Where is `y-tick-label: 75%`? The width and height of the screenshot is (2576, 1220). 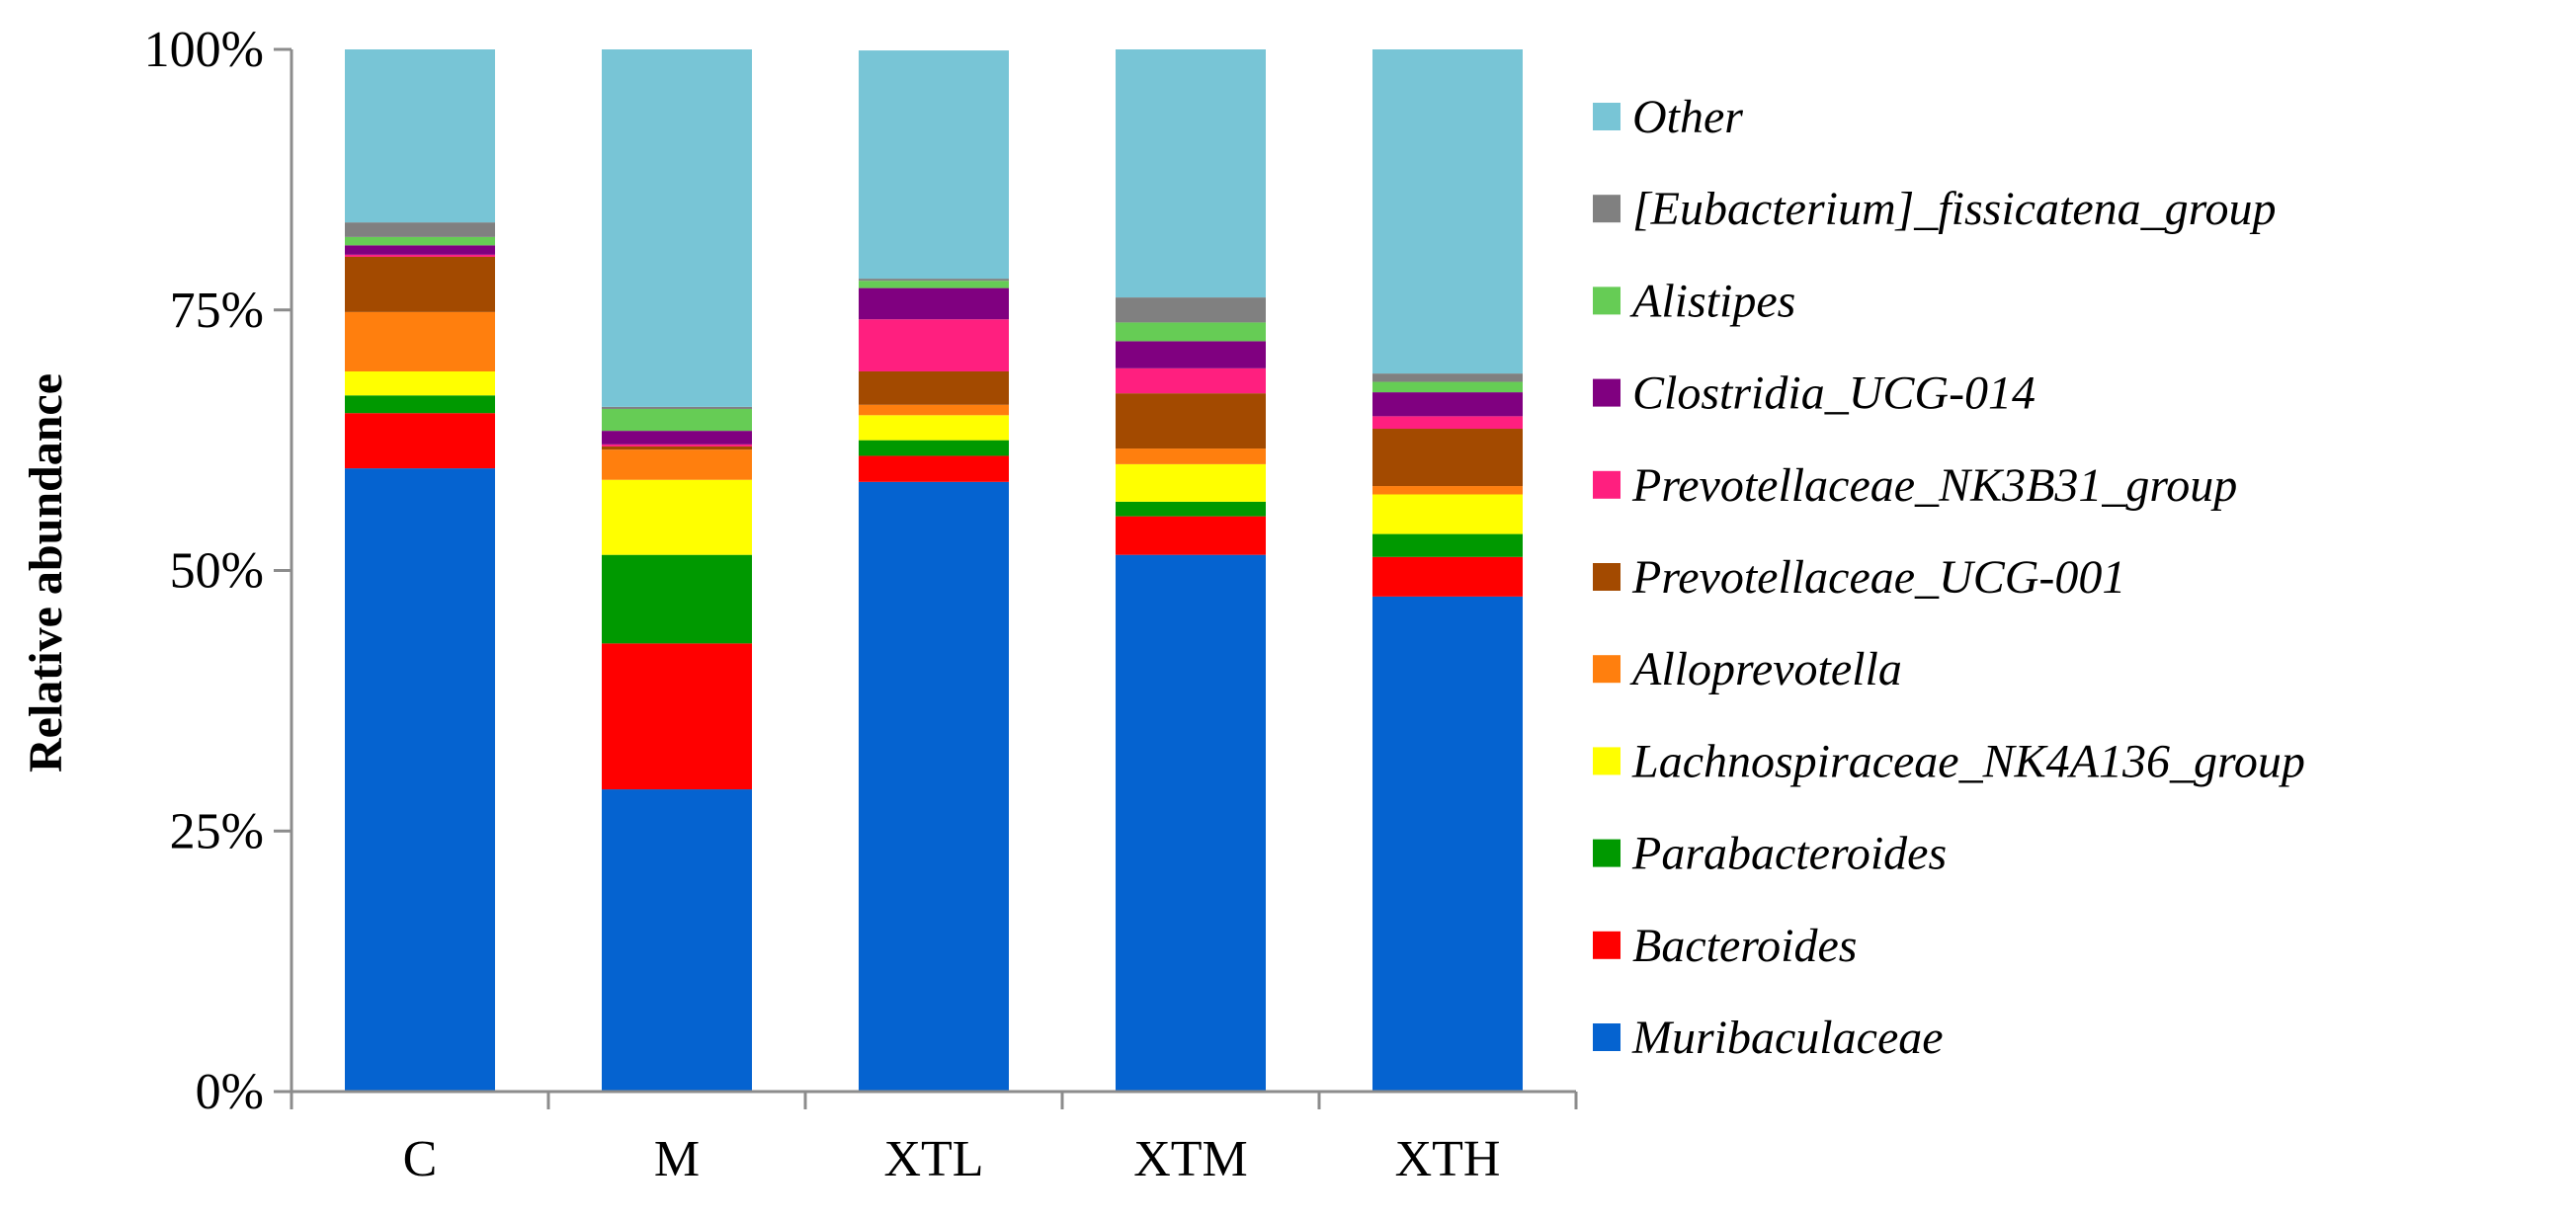
y-tick-label: 75% is located at coordinates (217, 311).